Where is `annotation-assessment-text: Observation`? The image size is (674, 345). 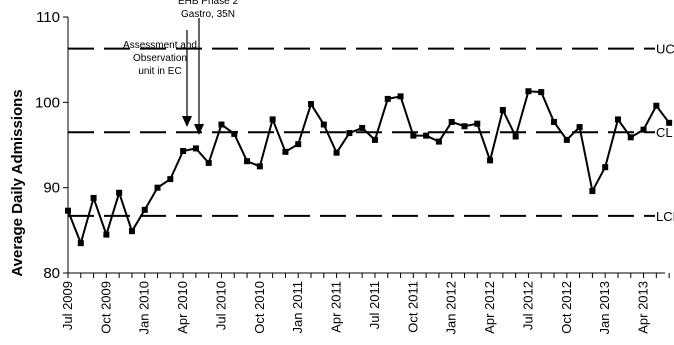 annotation-assessment-text: Observation is located at coordinates (160, 58).